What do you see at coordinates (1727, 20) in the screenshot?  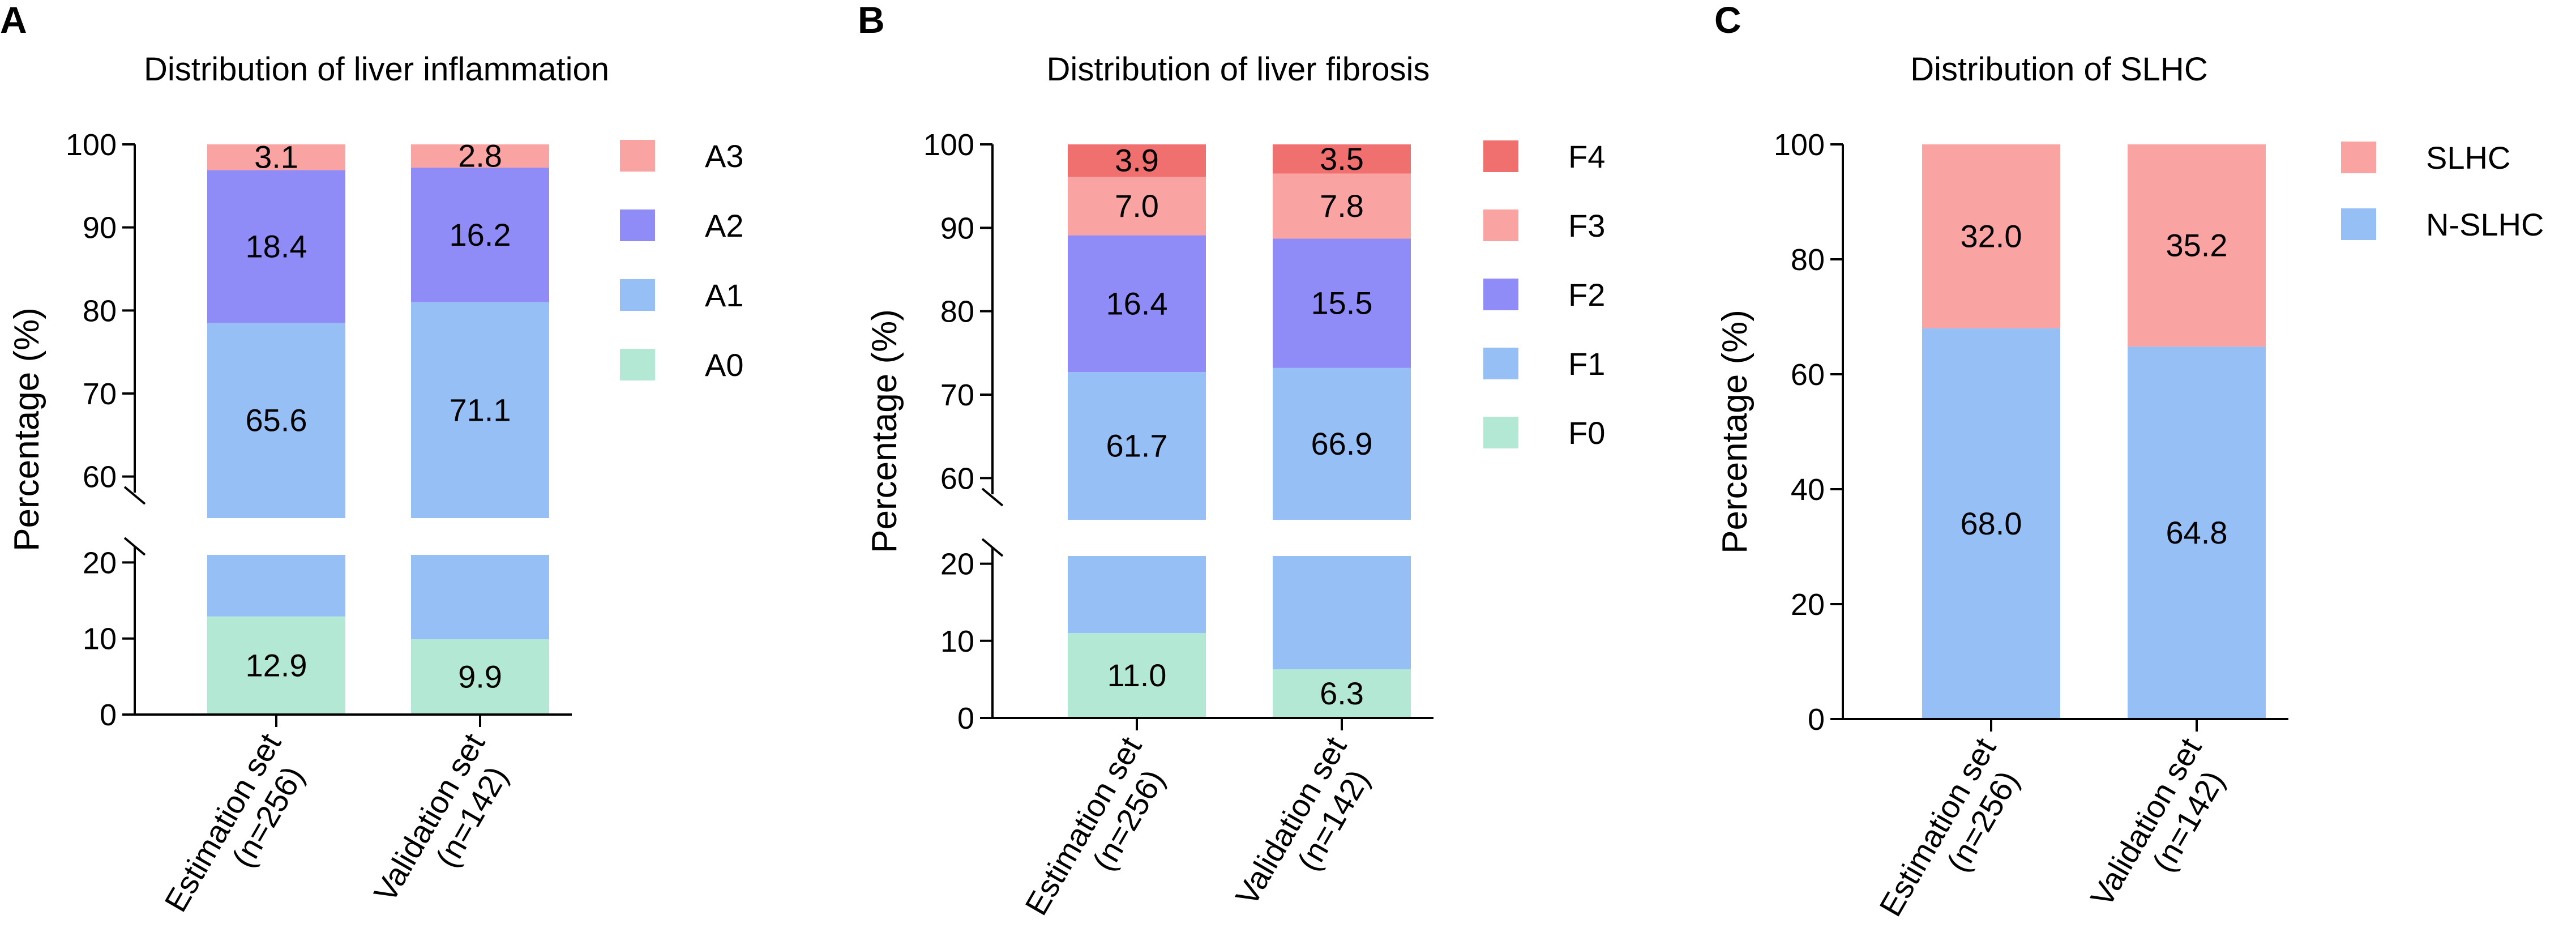 I see `panel-letter: C` at bounding box center [1727, 20].